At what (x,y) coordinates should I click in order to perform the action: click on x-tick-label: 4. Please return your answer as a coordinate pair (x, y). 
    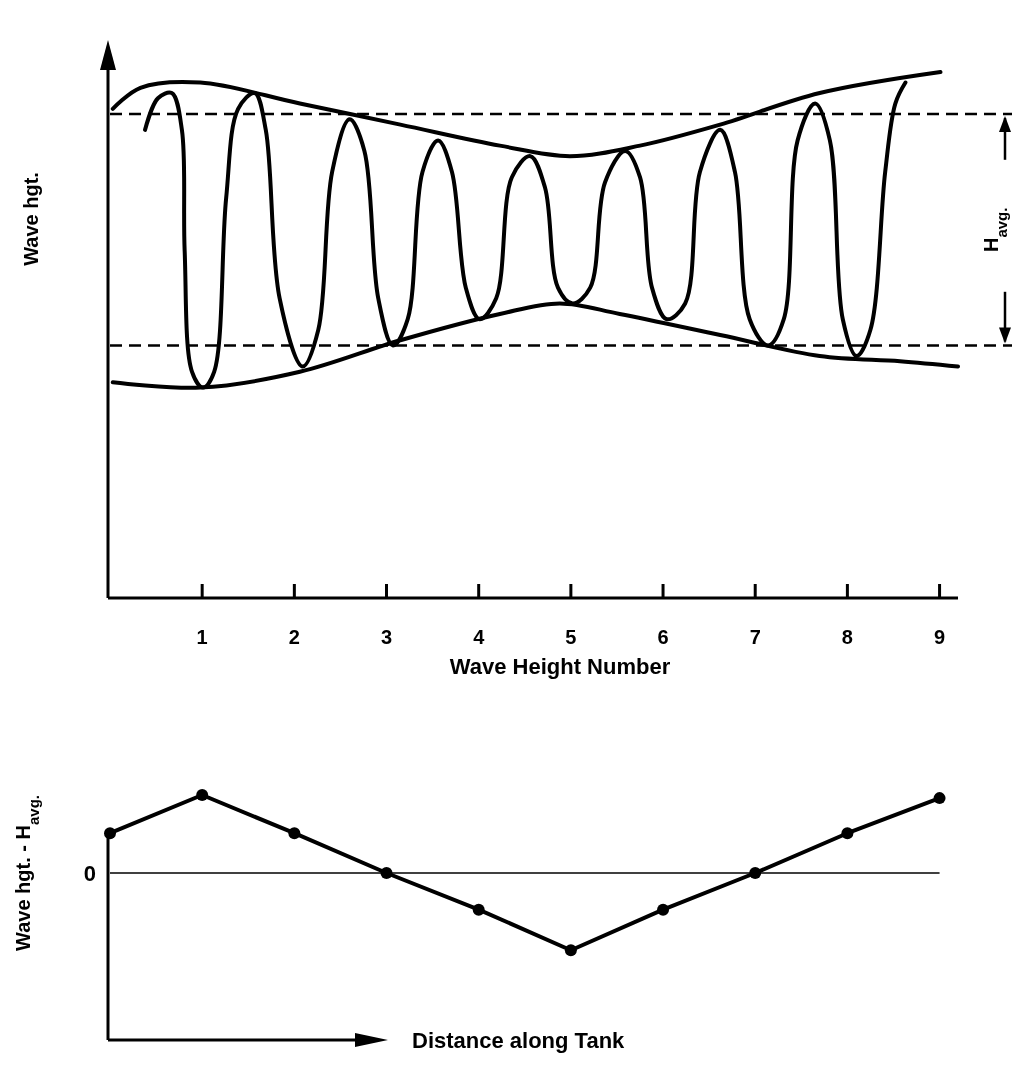
    Looking at the image, I should click on (479, 637).